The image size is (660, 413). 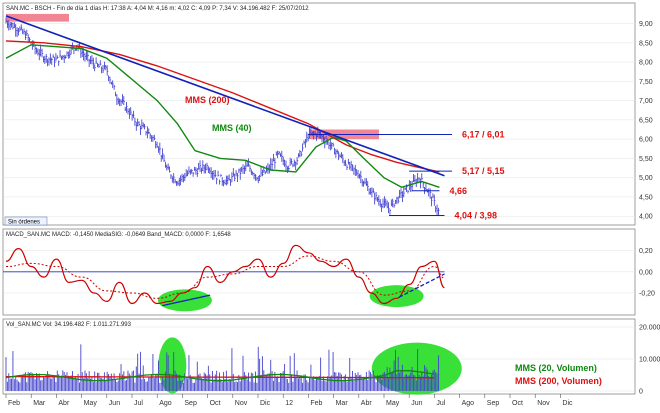 What do you see at coordinates (483, 171) in the screenshot?
I see `level-label: 5,17 / 5,15` at bounding box center [483, 171].